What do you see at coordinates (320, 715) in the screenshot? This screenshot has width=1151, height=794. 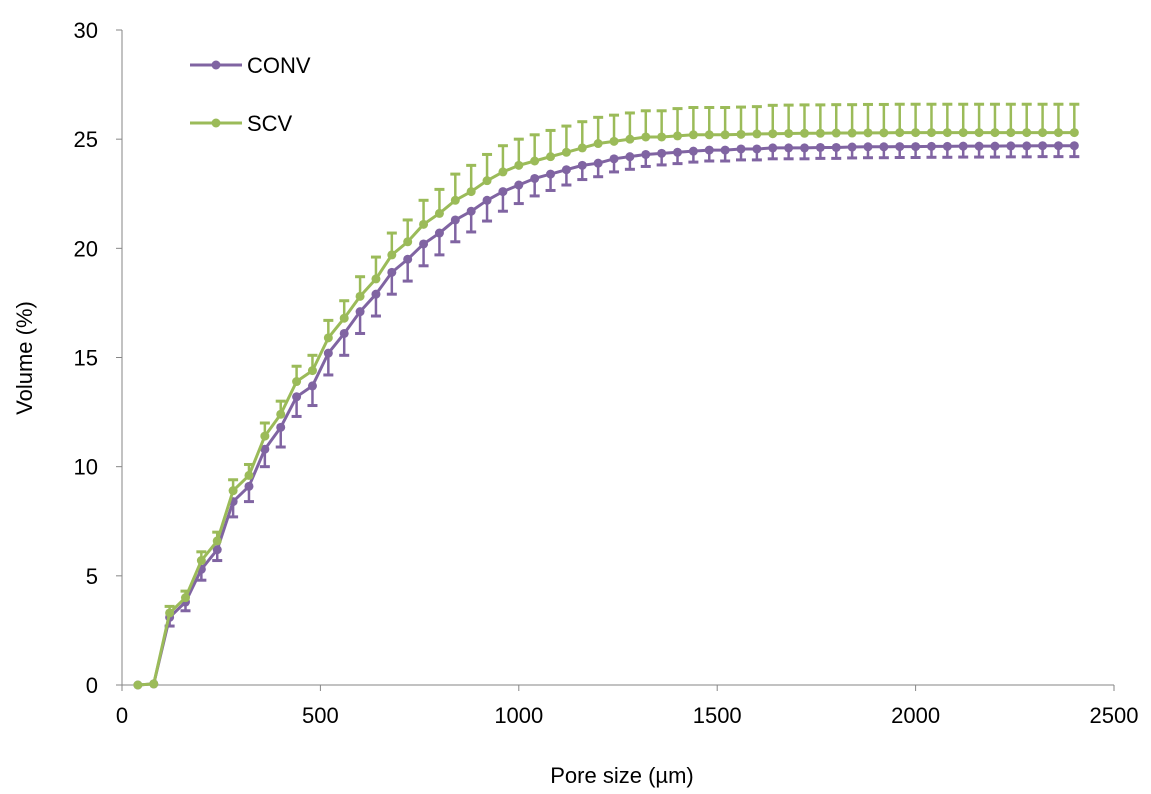 I see `x-tick-label: 500` at bounding box center [320, 715].